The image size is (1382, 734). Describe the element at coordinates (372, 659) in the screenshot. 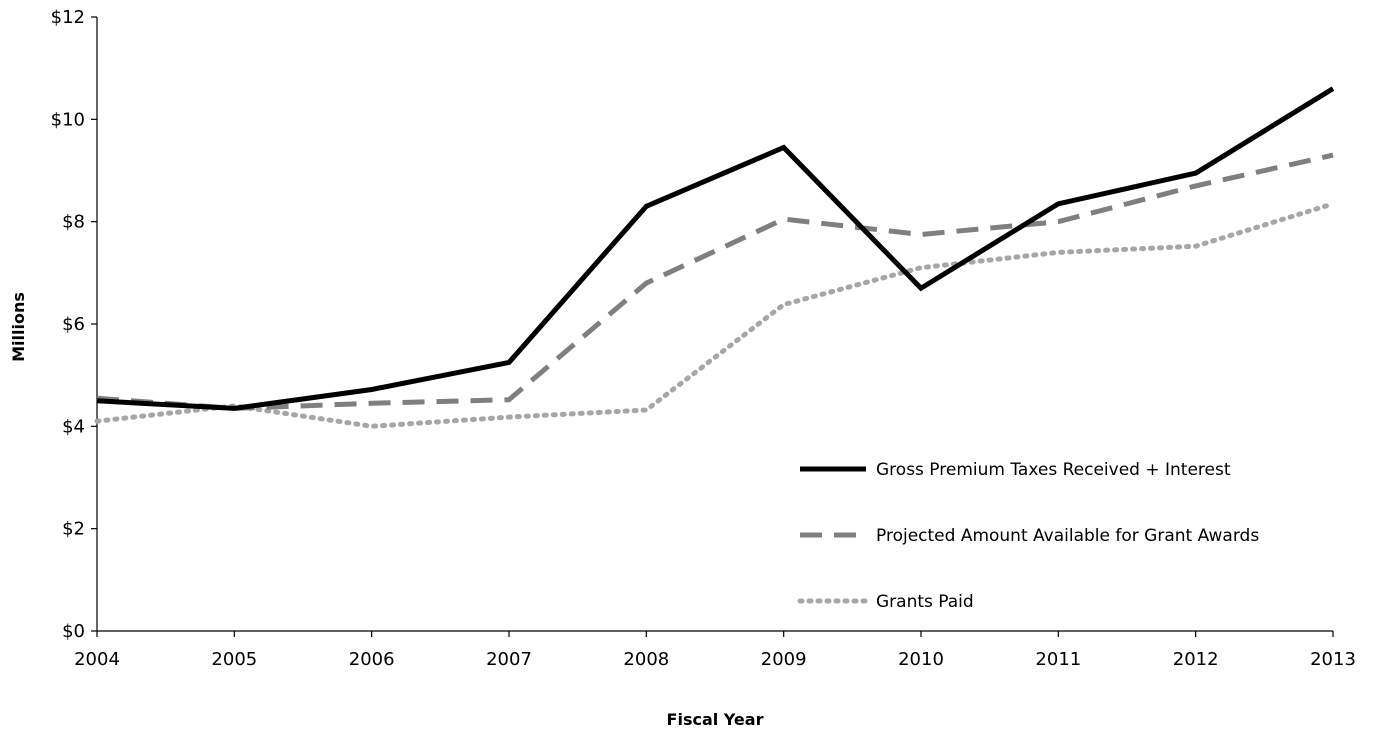

I see `x-tick-label: 2006` at that location.